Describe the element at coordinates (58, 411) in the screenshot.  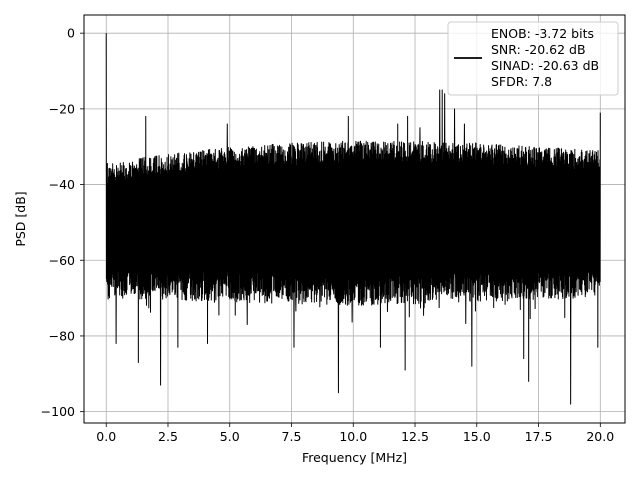
I see `y-tick-label: −100` at that location.